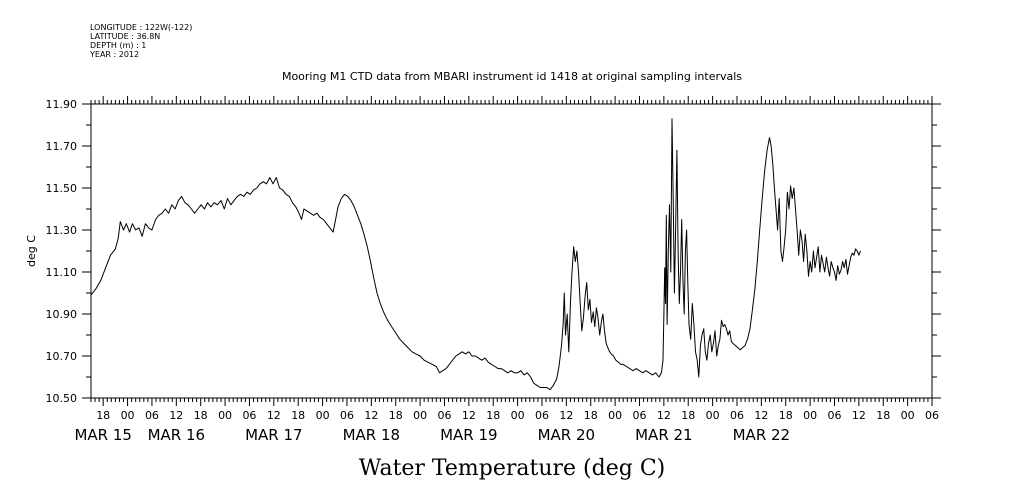  I want to click on metadata-year: YEAR : 2012, so click(114, 54).